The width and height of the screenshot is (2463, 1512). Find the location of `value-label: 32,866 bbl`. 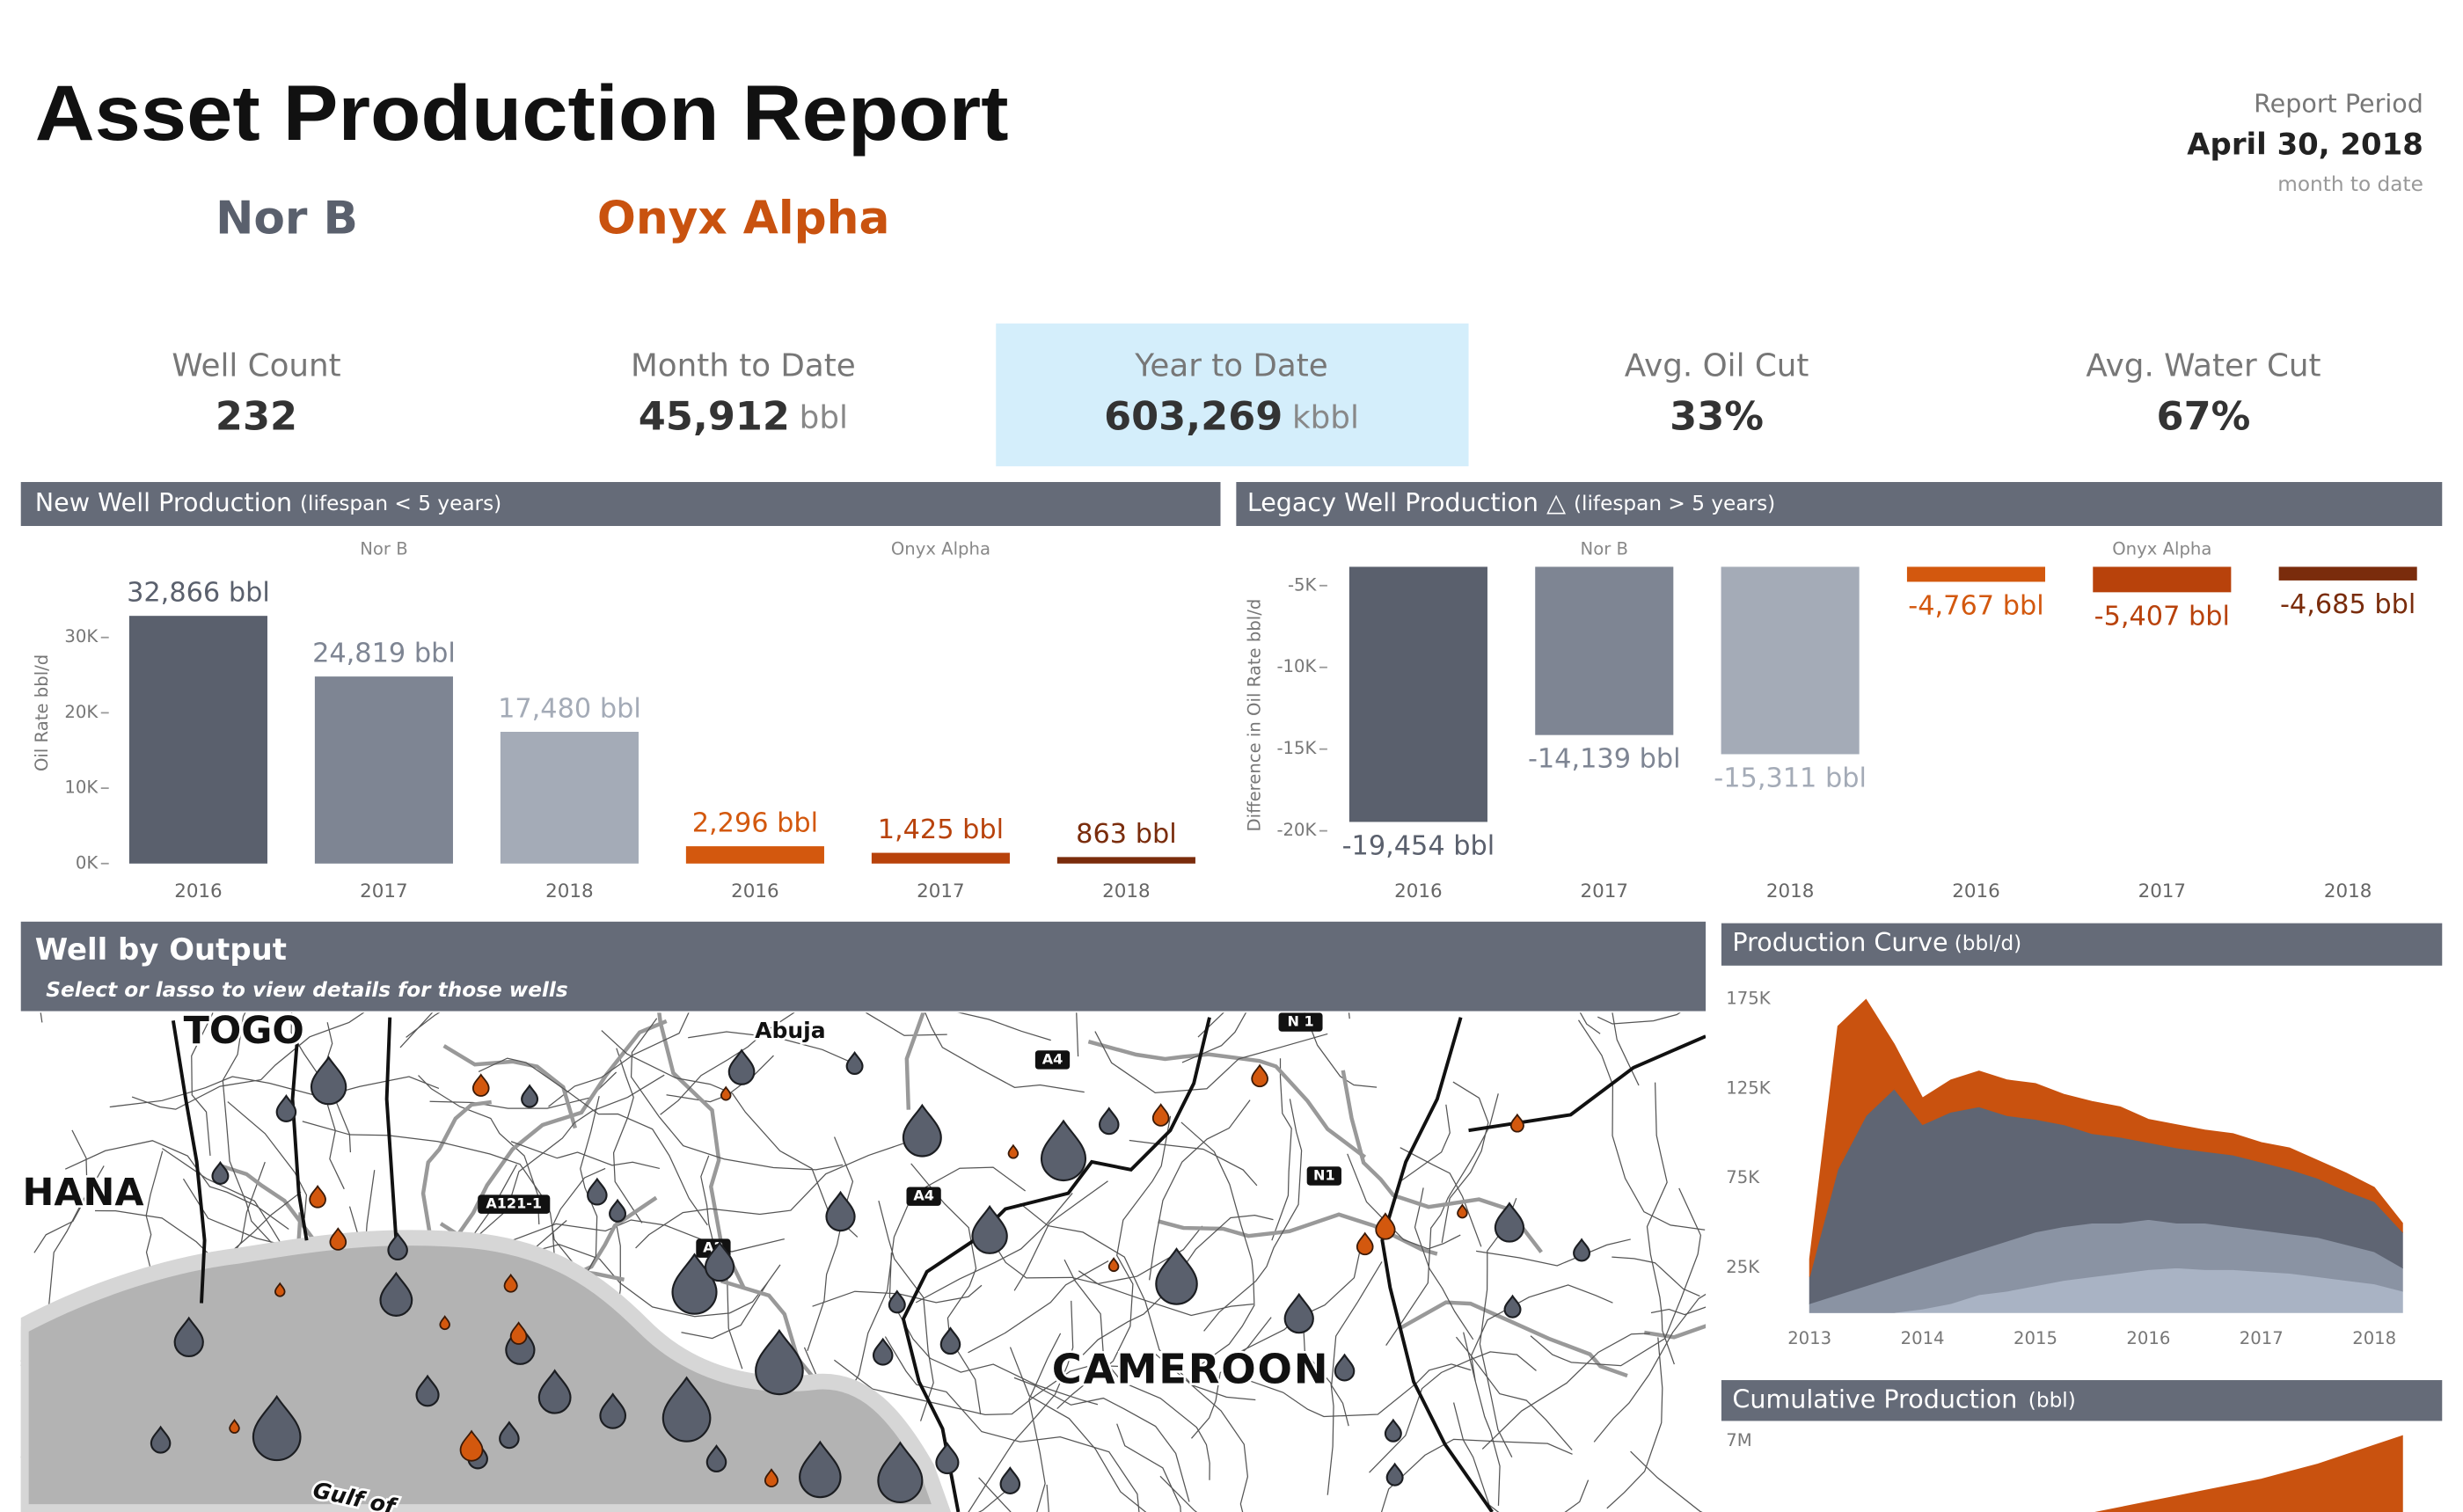

value-label: 32,866 bbl is located at coordinates (198, 593).